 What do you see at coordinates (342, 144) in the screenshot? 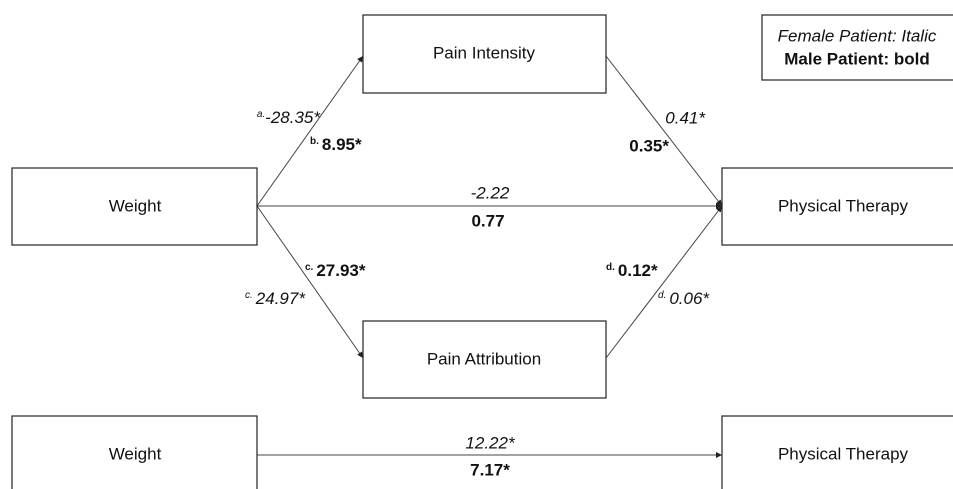
I see `coef-male: 8.95*` at bounding box center [342, 144].